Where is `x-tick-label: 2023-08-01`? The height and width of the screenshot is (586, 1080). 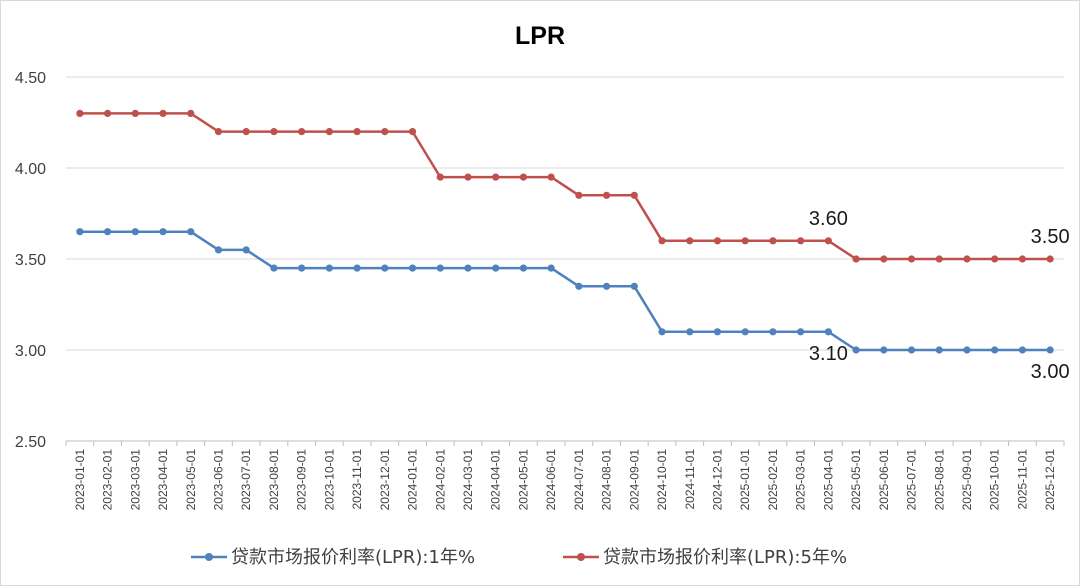 x-tick-label: 2023-08-01 is located at coordinates (274, 480).